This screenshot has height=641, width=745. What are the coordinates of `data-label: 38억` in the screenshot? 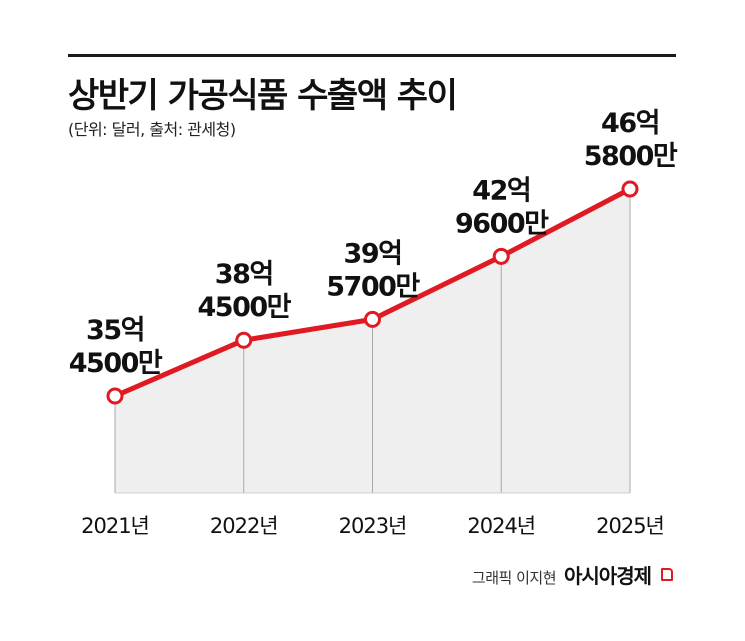 It's located at (244, 274).